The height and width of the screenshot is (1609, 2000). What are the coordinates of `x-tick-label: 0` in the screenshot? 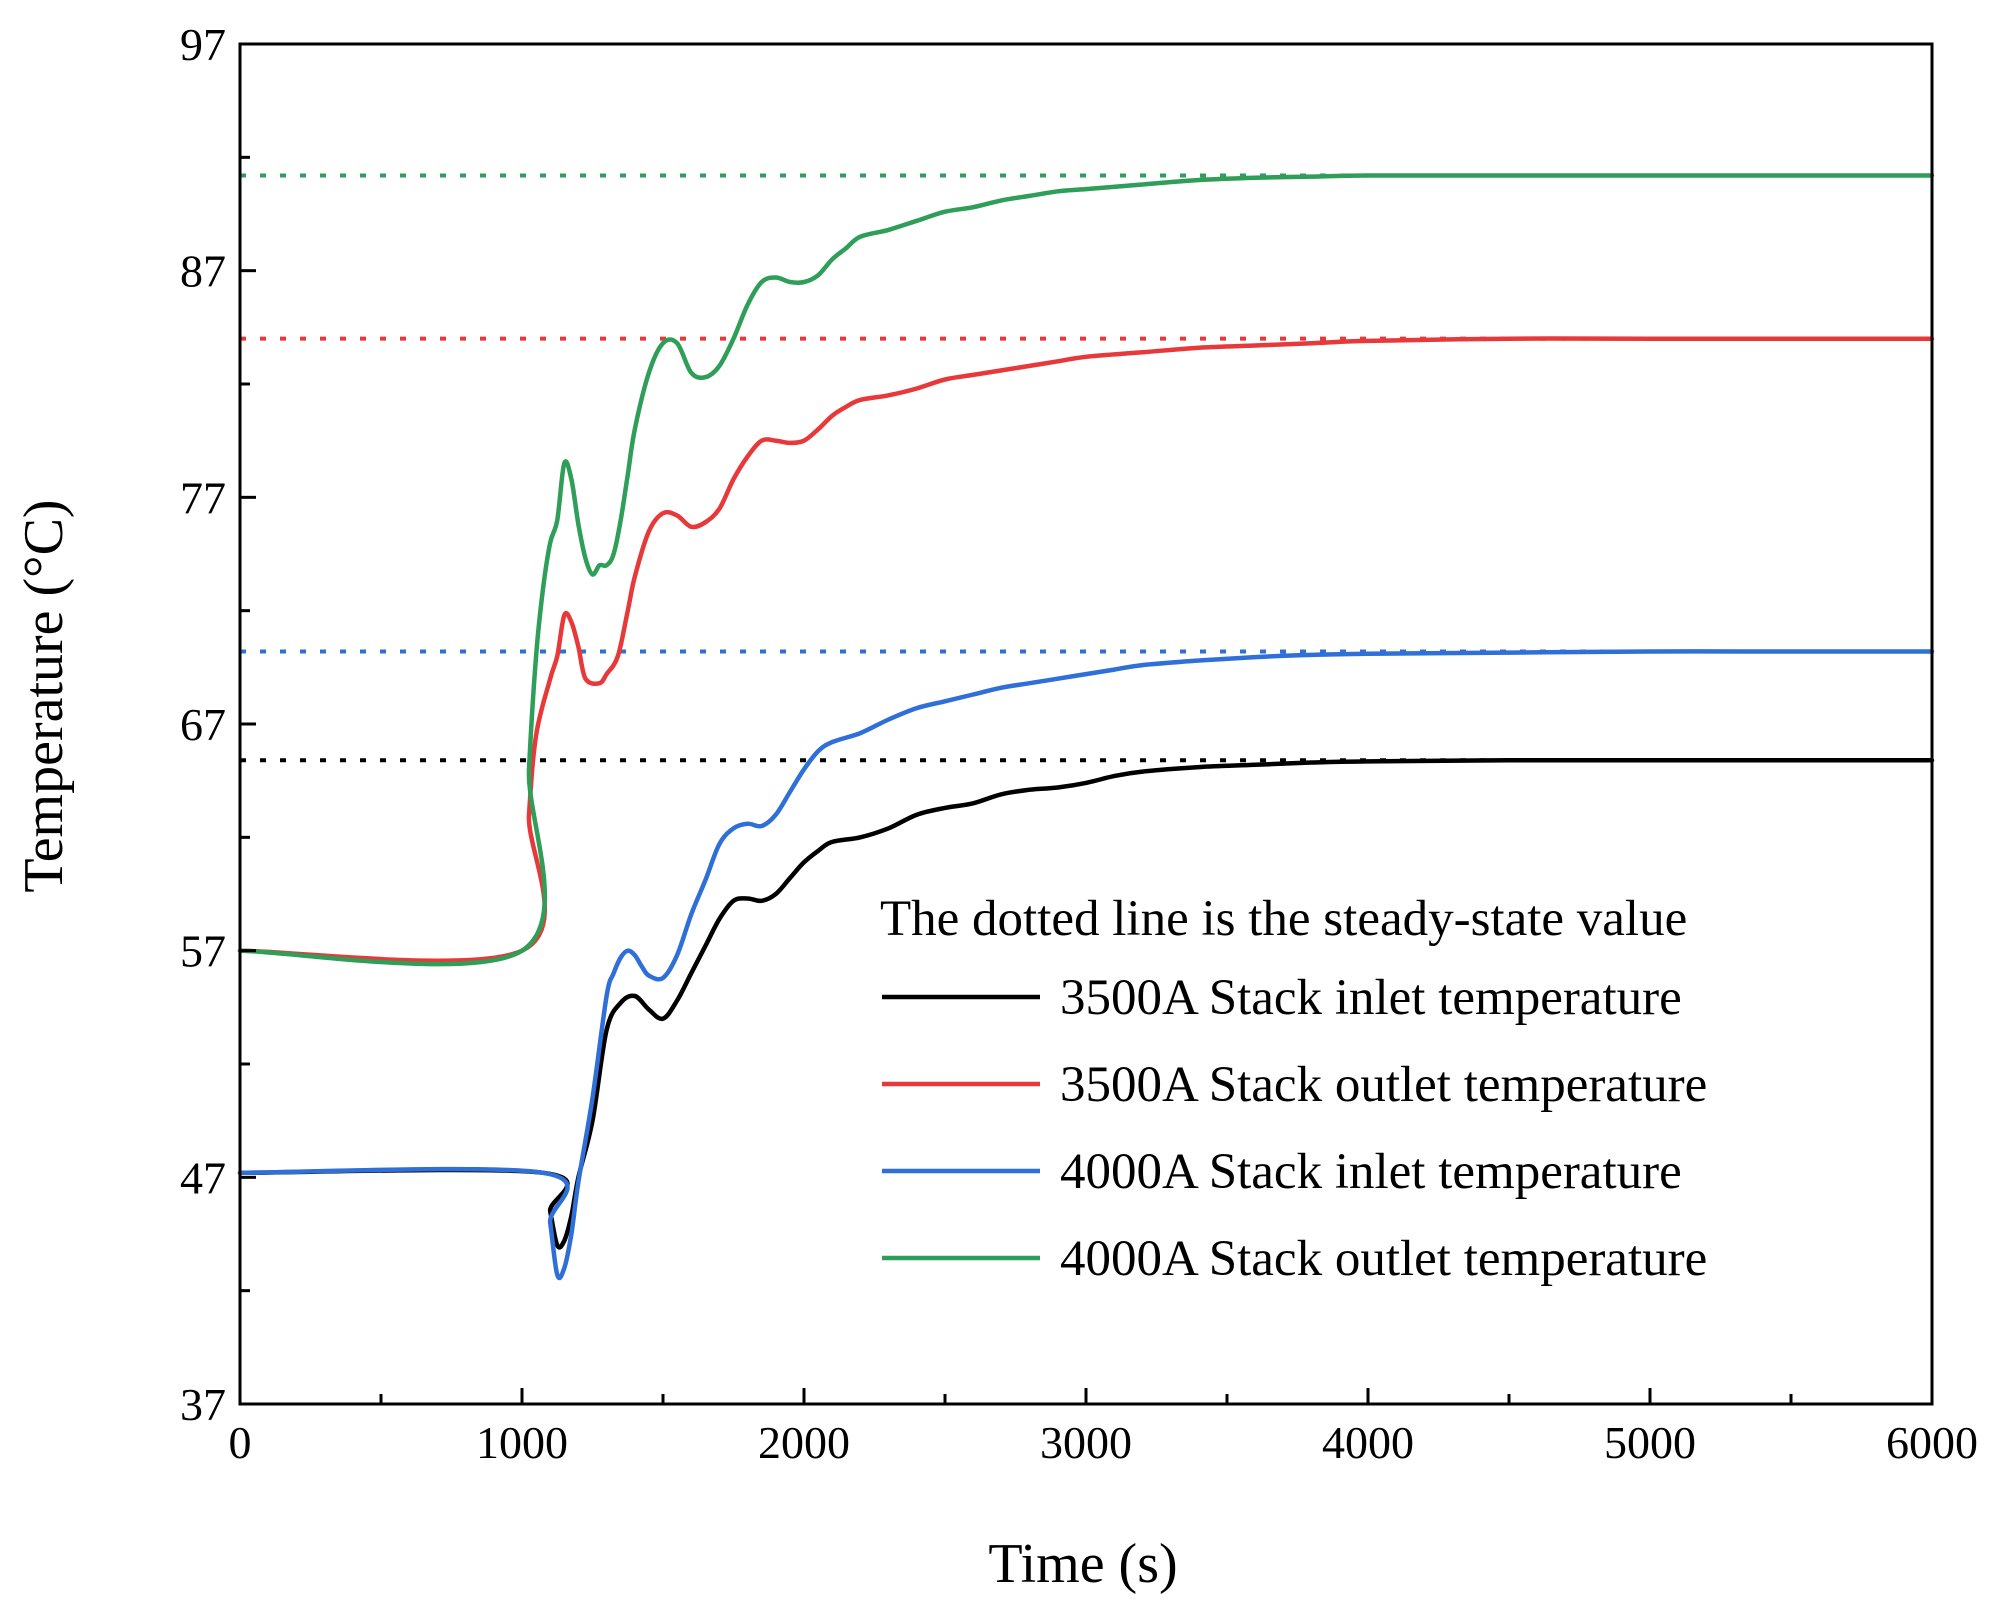 It's located at (240, 1442).